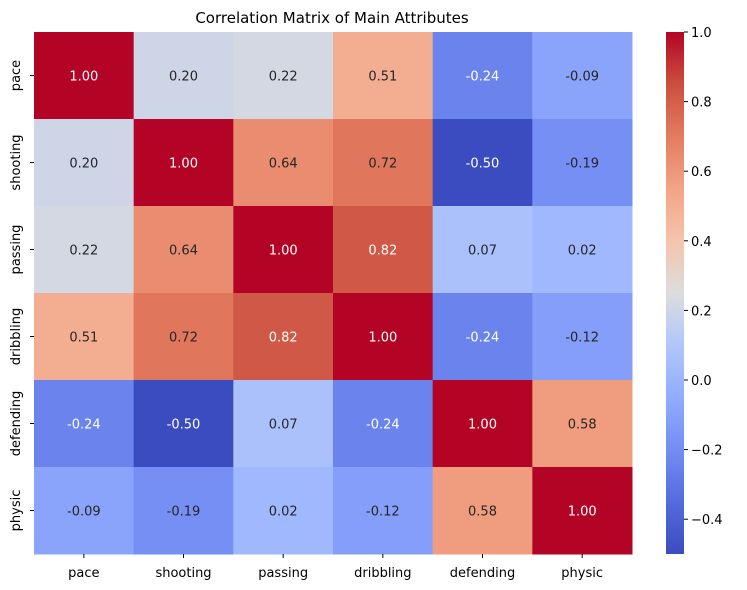 This screenshot has width=747, height=590. What do you see at coordinates (83, 573) in the screenshot?
I see `x-tick-label: pace` at bounding box center [83, 573].